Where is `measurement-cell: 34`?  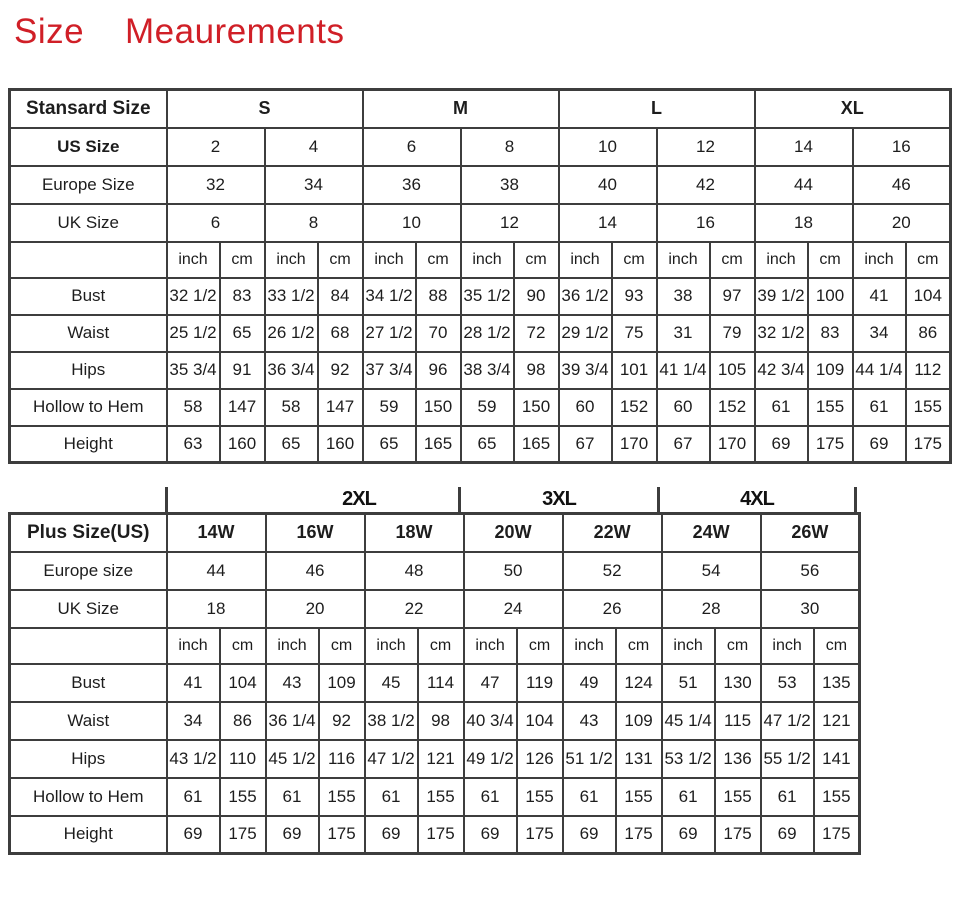
measurement-cell: 34 is located at coordinates (193, 720).